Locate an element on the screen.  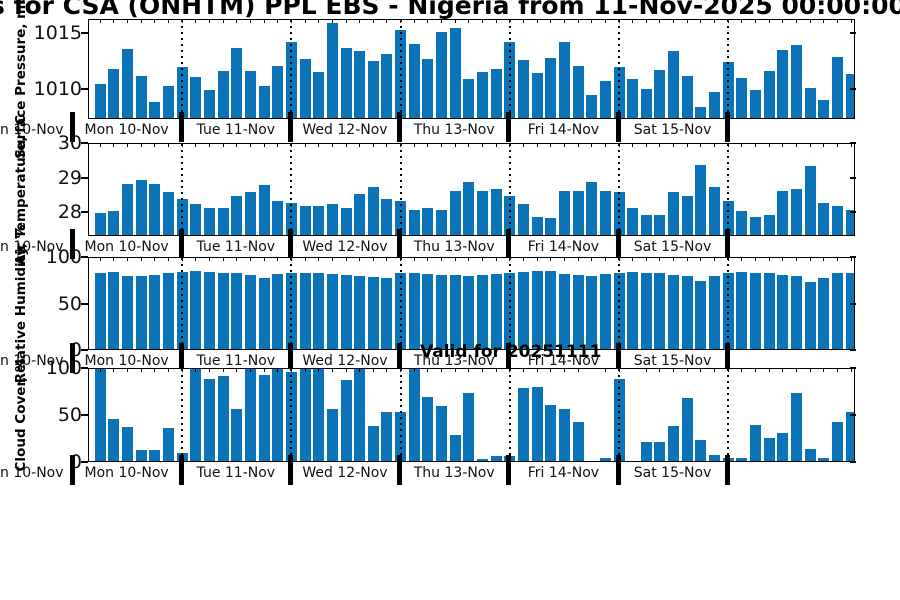
day-label: Thu 13-Nov is located at coordinates (454, 247).